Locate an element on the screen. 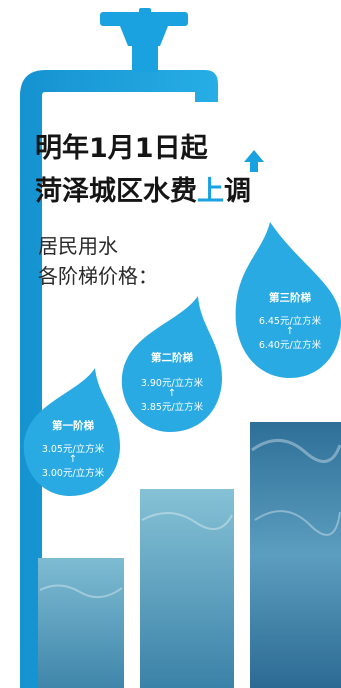  subtitle-line1: 居民用水 is located at coordinates (78, 246).